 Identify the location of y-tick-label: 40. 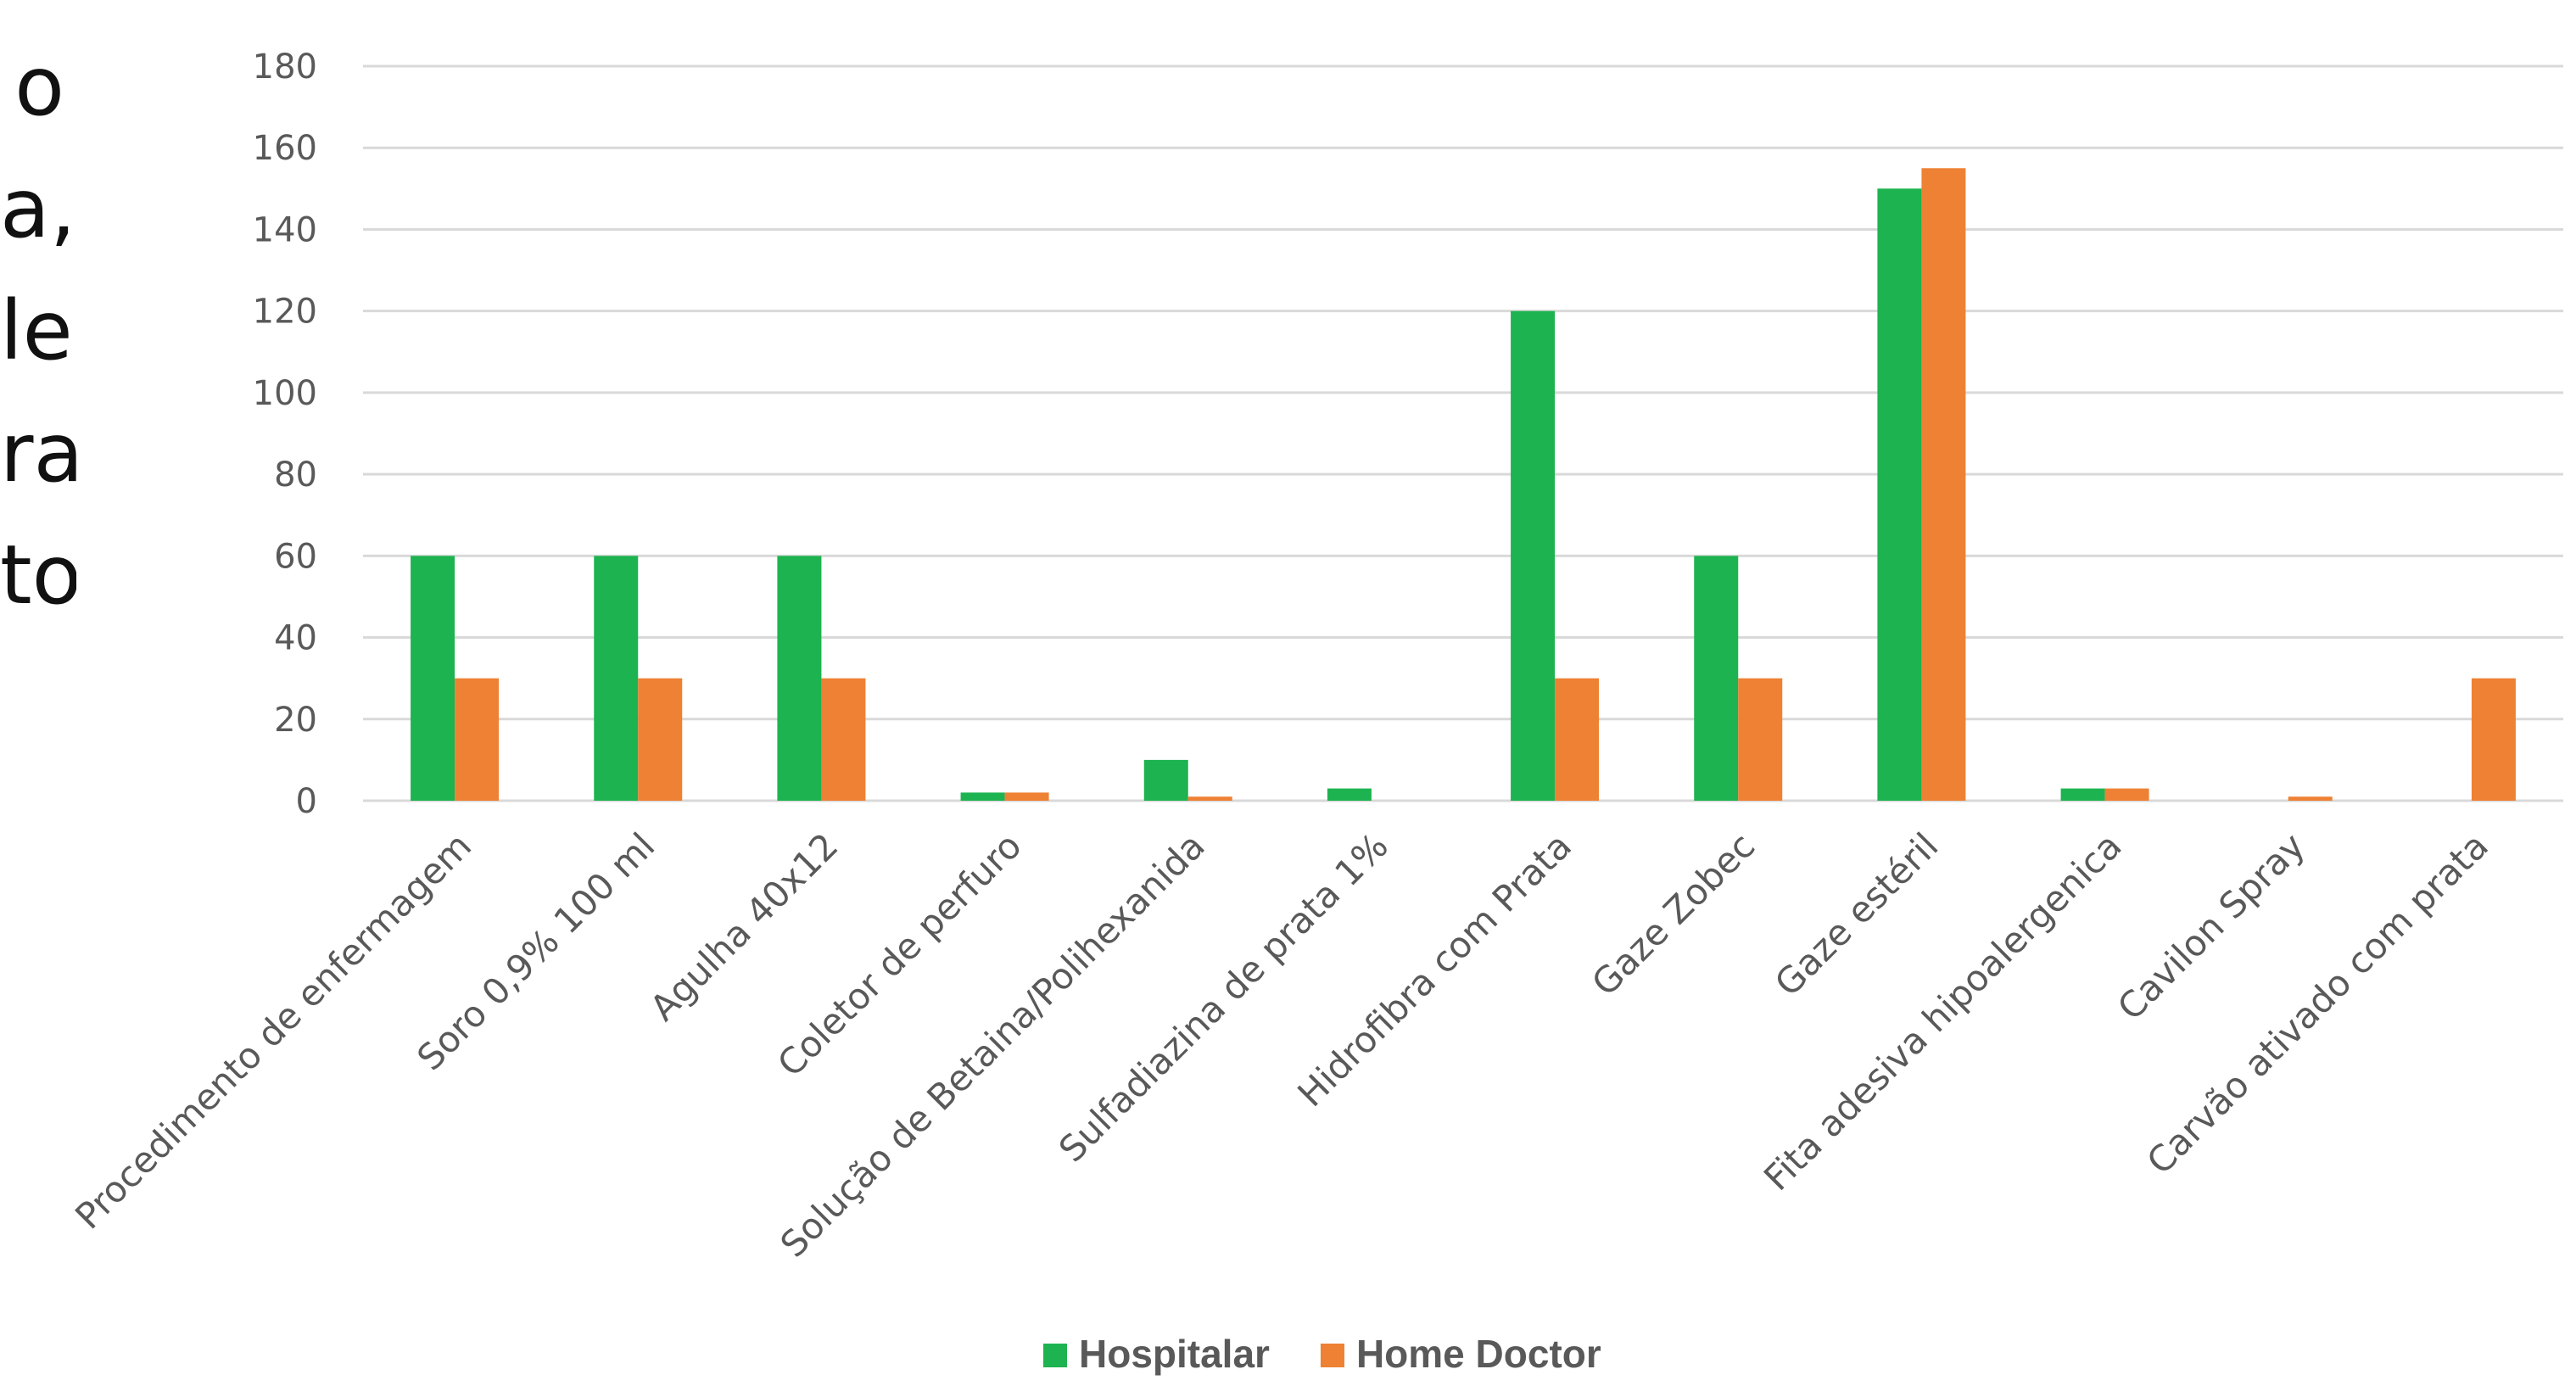
(295, 638).